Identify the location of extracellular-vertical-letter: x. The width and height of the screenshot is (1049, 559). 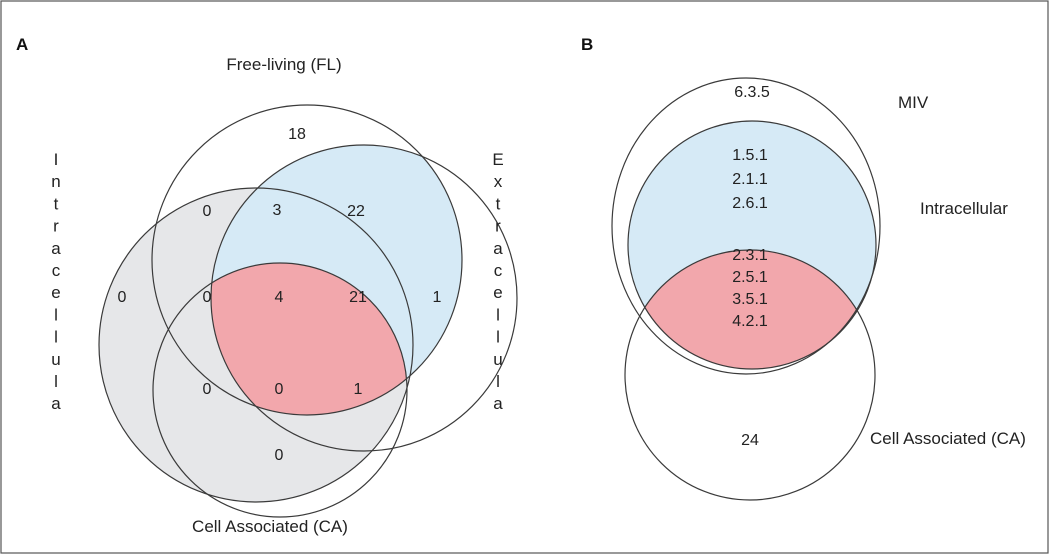
(498, 181).